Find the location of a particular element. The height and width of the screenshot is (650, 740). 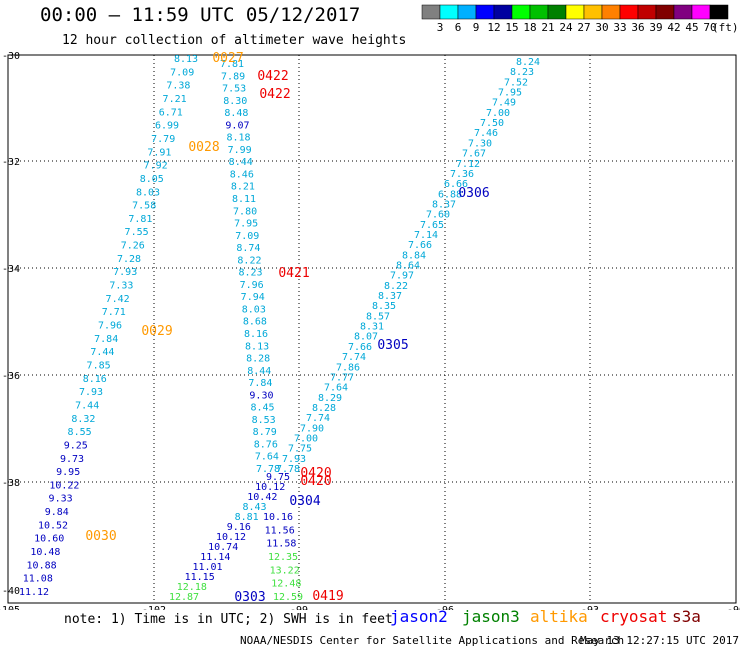

wave-height-label: 8.74 is located at coordinates (248, 248).